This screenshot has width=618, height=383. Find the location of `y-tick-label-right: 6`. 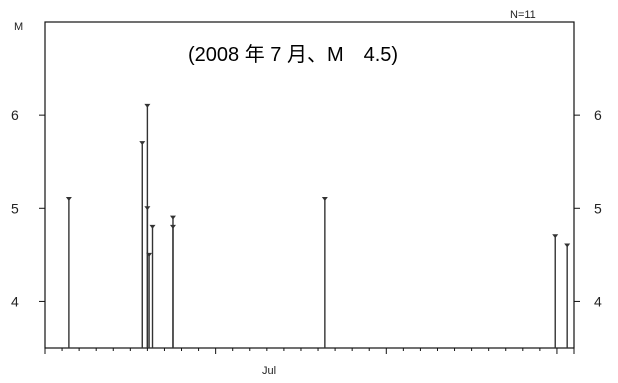

y-tick-label-right: 6 is located at coordinates (598, 115).